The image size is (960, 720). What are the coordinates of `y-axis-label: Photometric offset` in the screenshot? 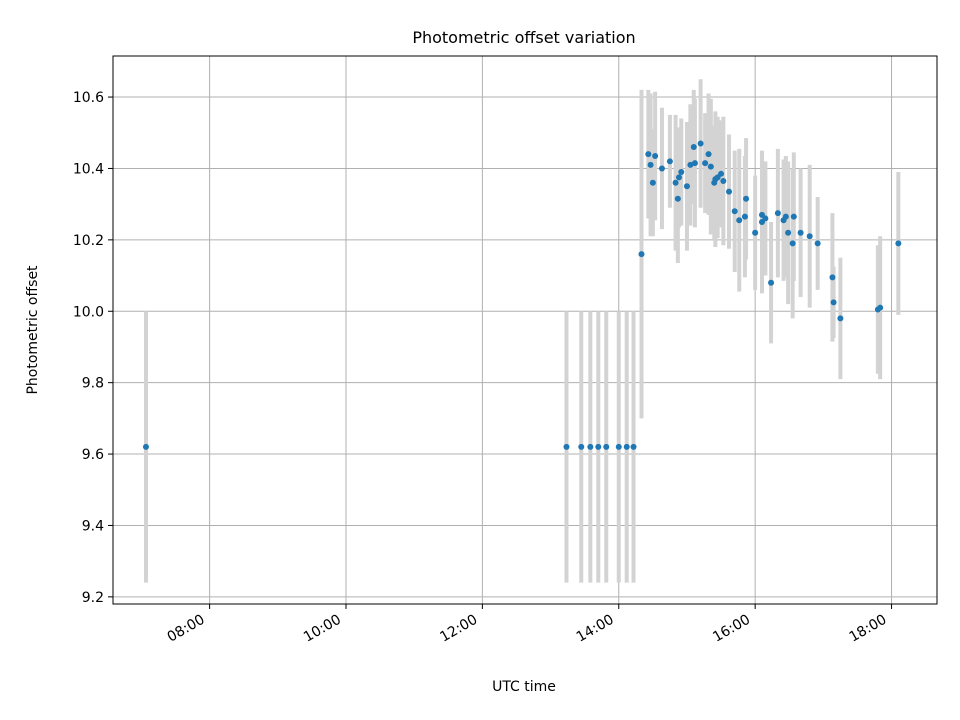 It's located at (33, 330).